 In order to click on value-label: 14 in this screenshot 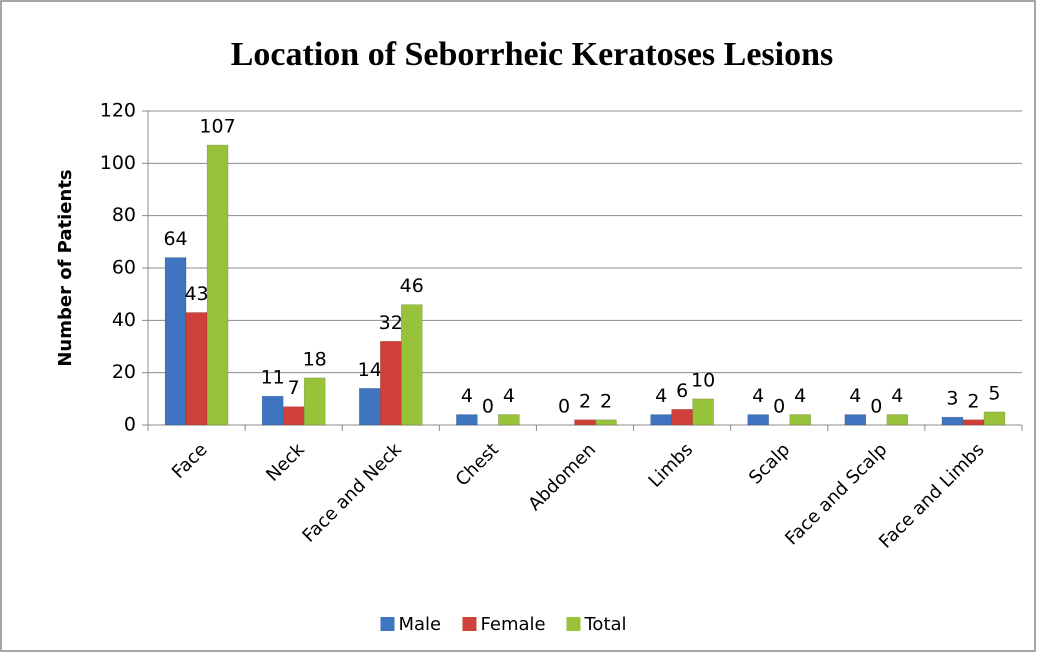, I will do `click(370, 370)`.